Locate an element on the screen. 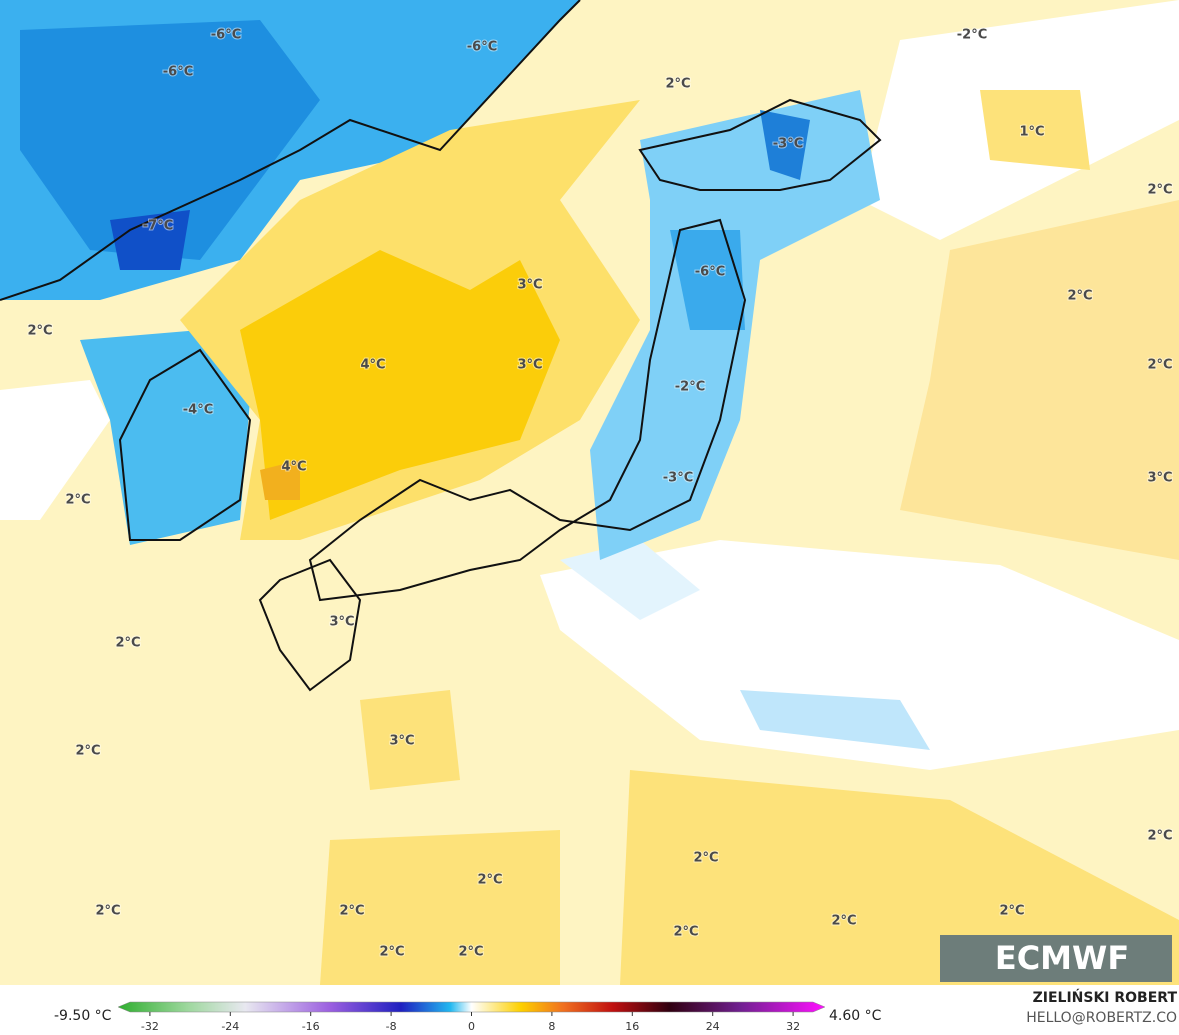 The height and width of the screenshot is (1035, 1179). colorbar-tick-label: 16 is located at coordinates (632, 1026).